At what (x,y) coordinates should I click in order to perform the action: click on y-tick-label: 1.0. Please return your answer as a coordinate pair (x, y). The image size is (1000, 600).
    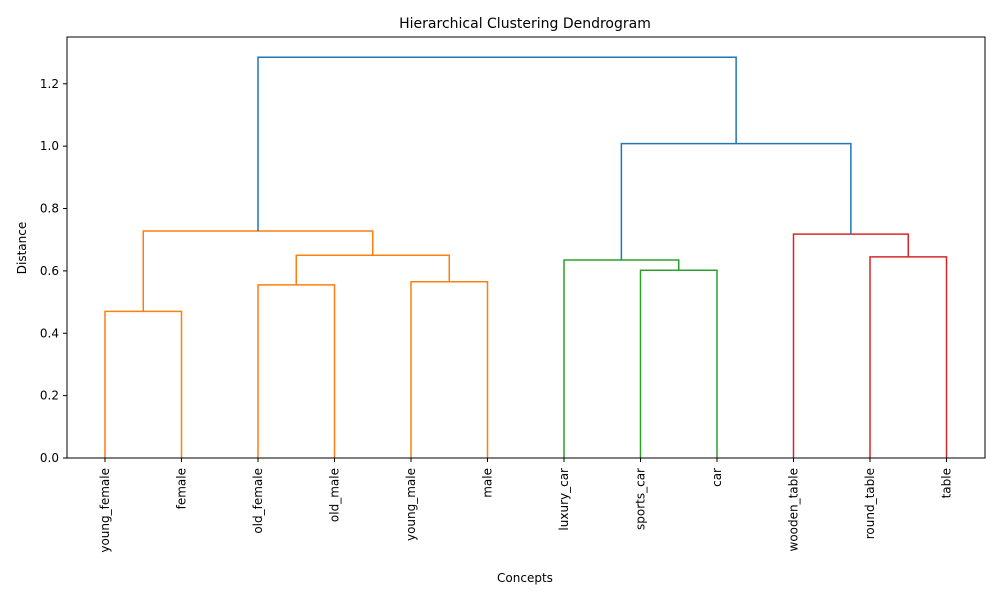
    Looking at the image, I should click on (49, 146).